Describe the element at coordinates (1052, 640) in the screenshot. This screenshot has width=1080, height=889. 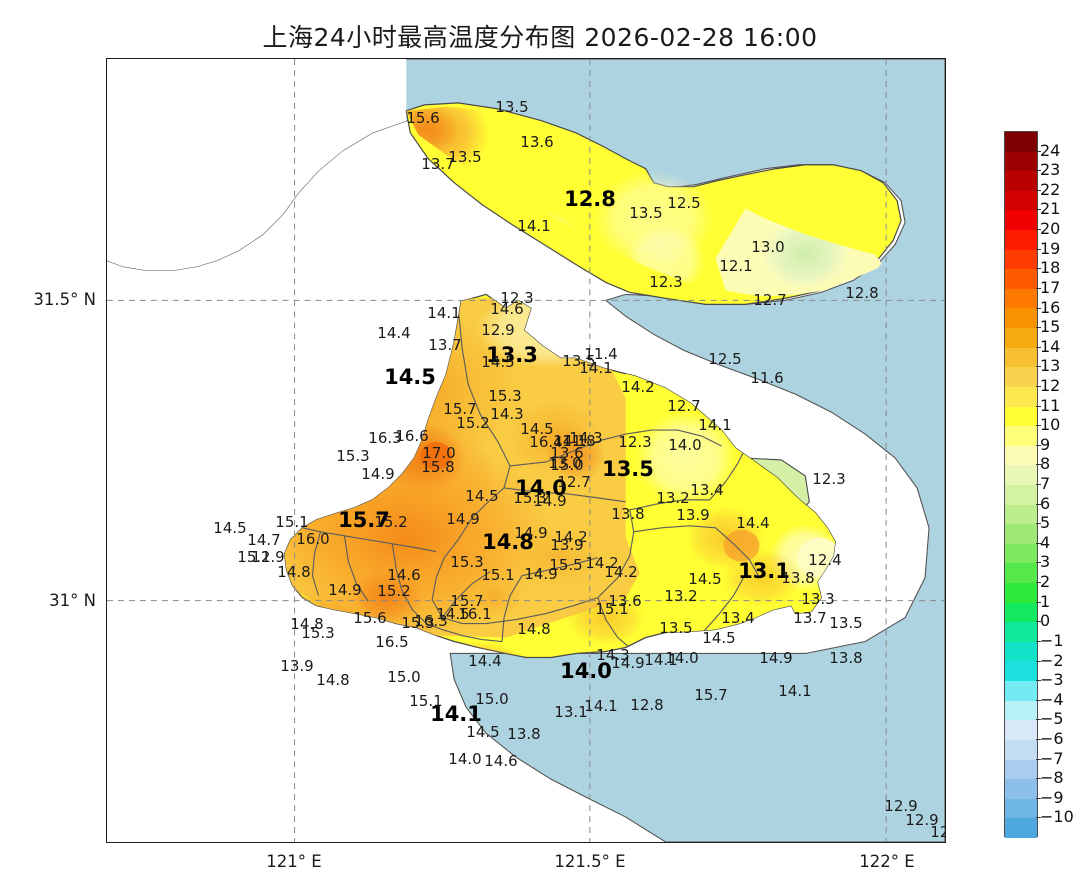
I see `colorbar-tick: −1` at that location.